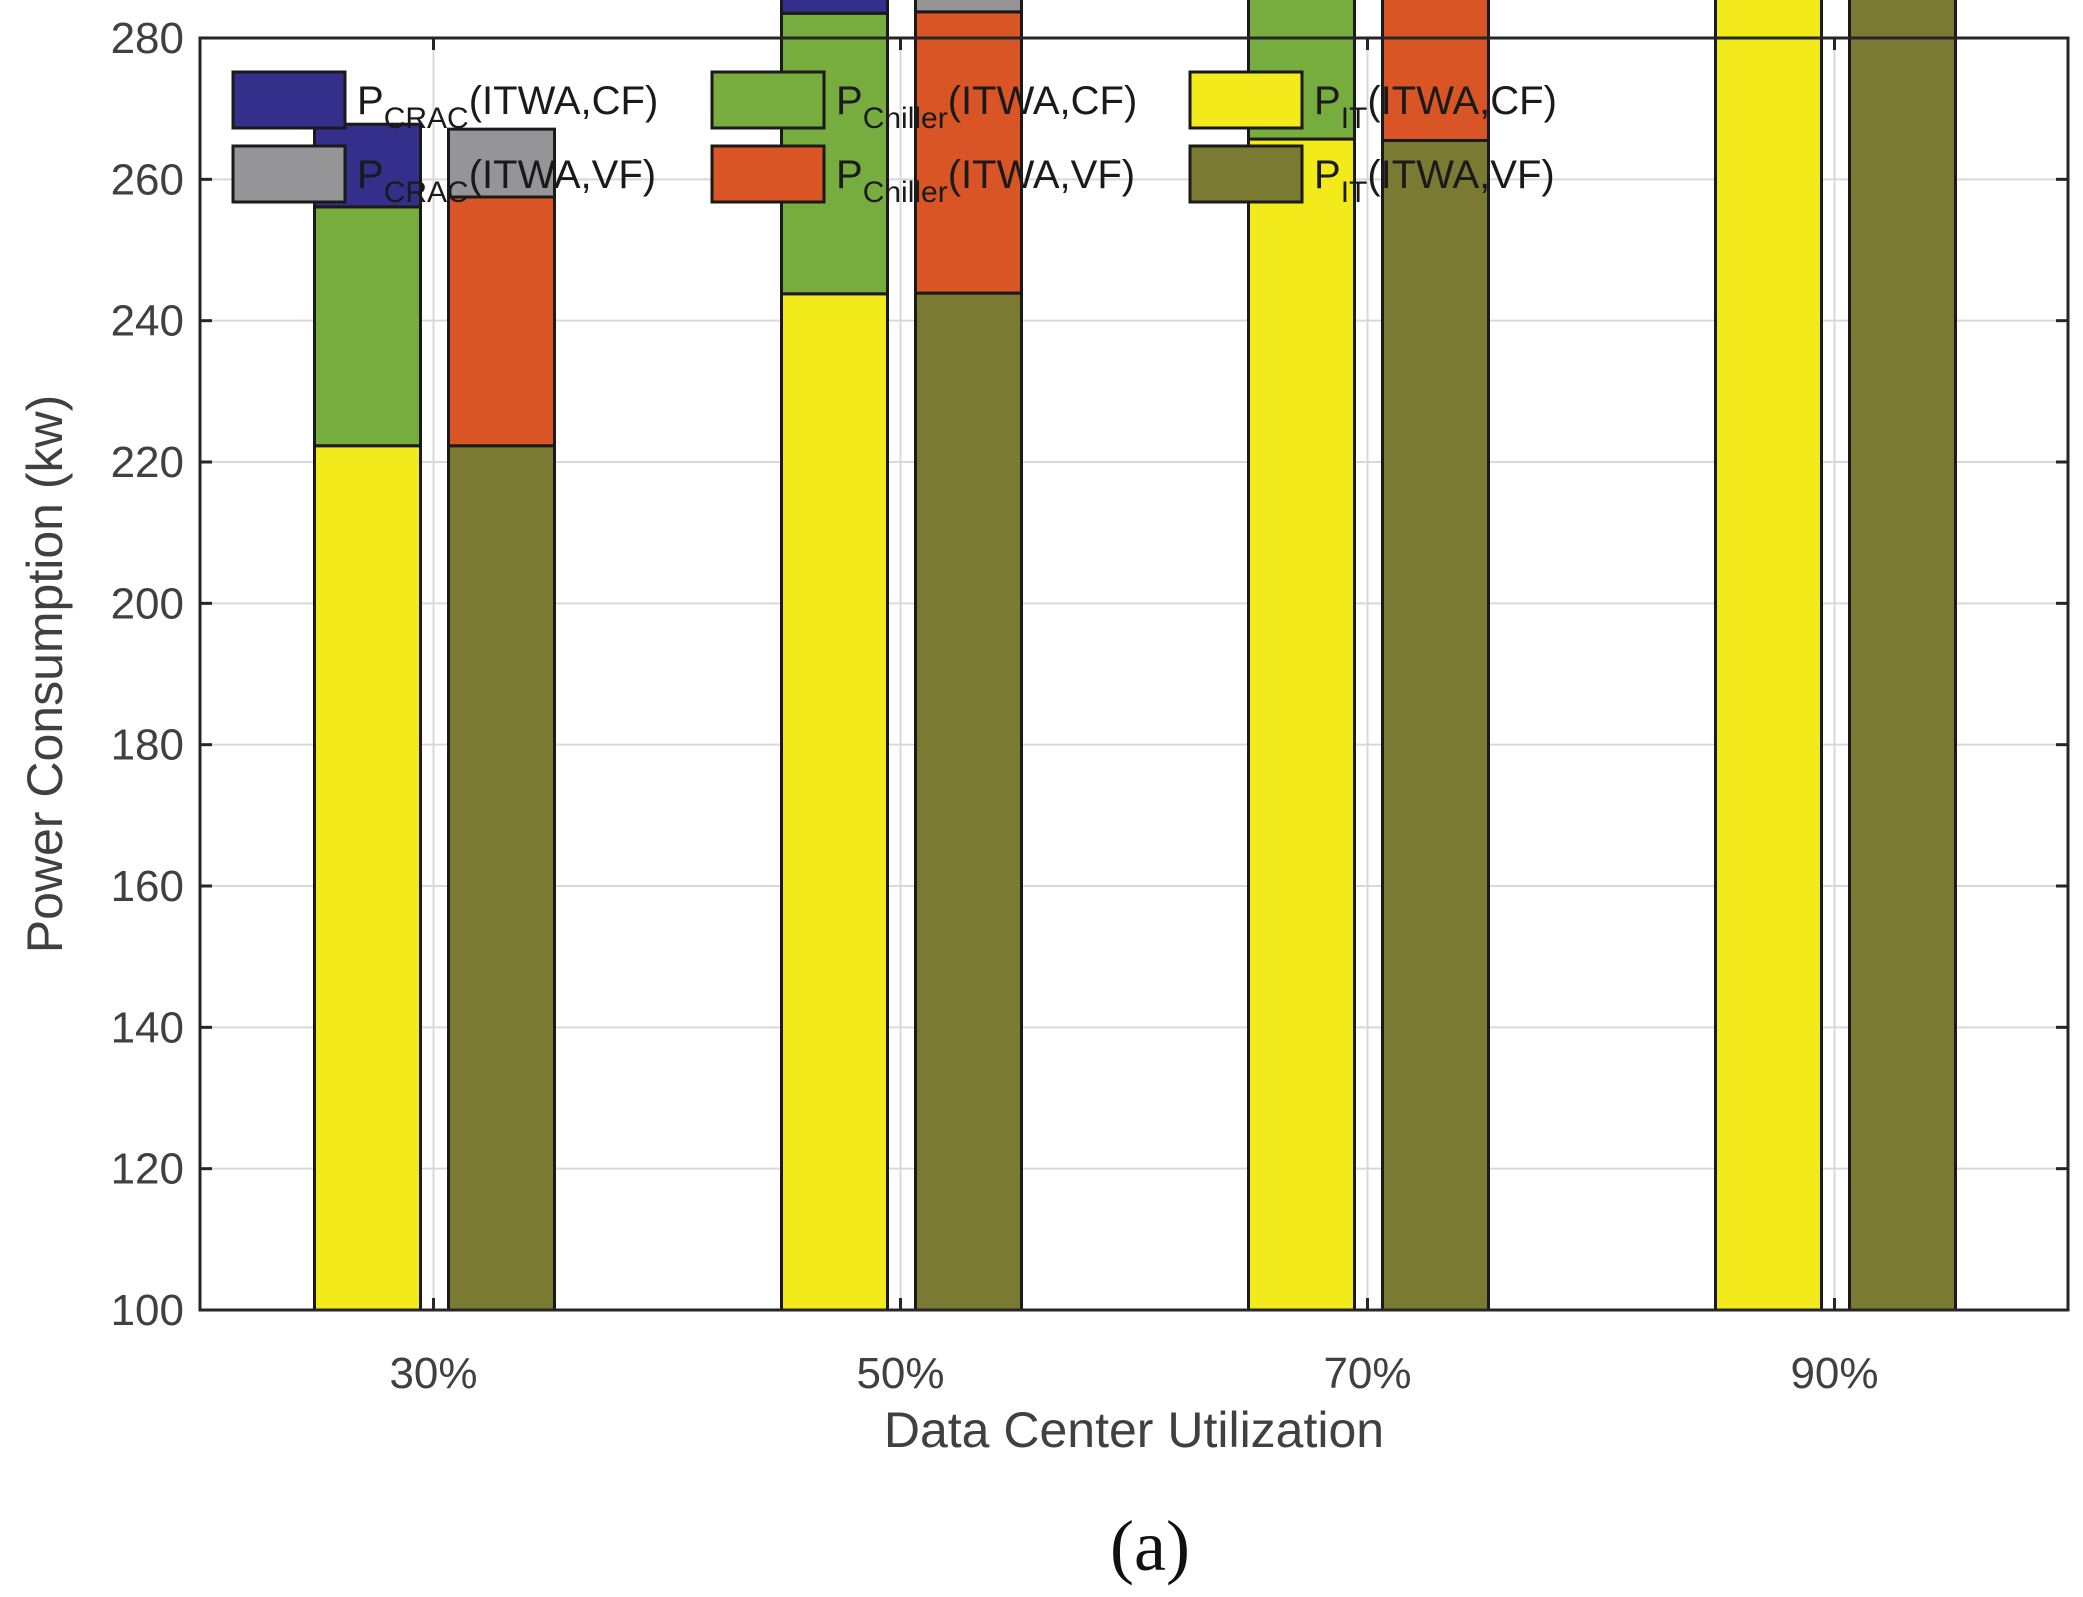 The height and width of the screenshot is (1597, 2083). I want to click on legend-label: PChiller(ITWA,CF), so click(986, 107).